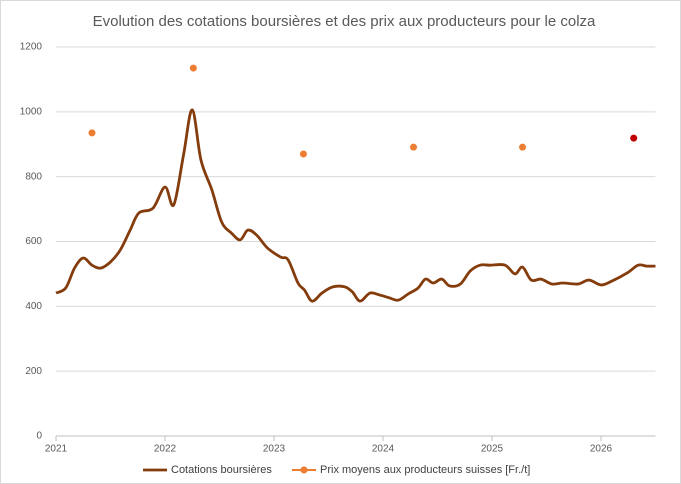  What do you see at coordinates (39, 436) in the screenshot?
I see `y-tick-label: 0` at bounding box center [39, 436].